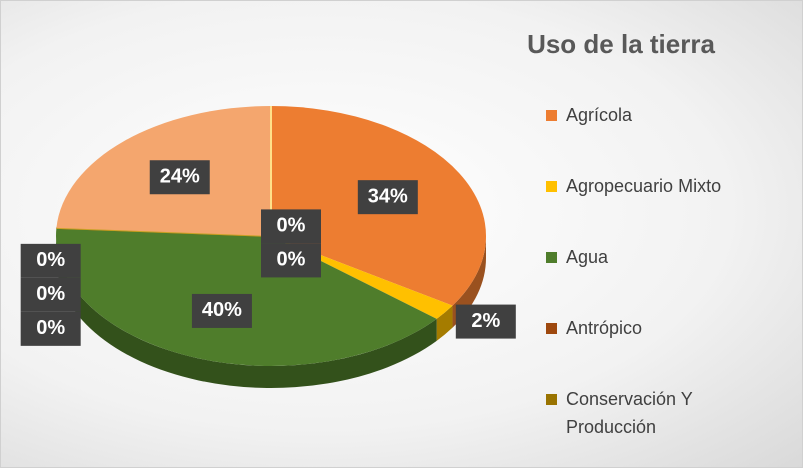  I want to click on data-label: 40%, so click(222, 310).